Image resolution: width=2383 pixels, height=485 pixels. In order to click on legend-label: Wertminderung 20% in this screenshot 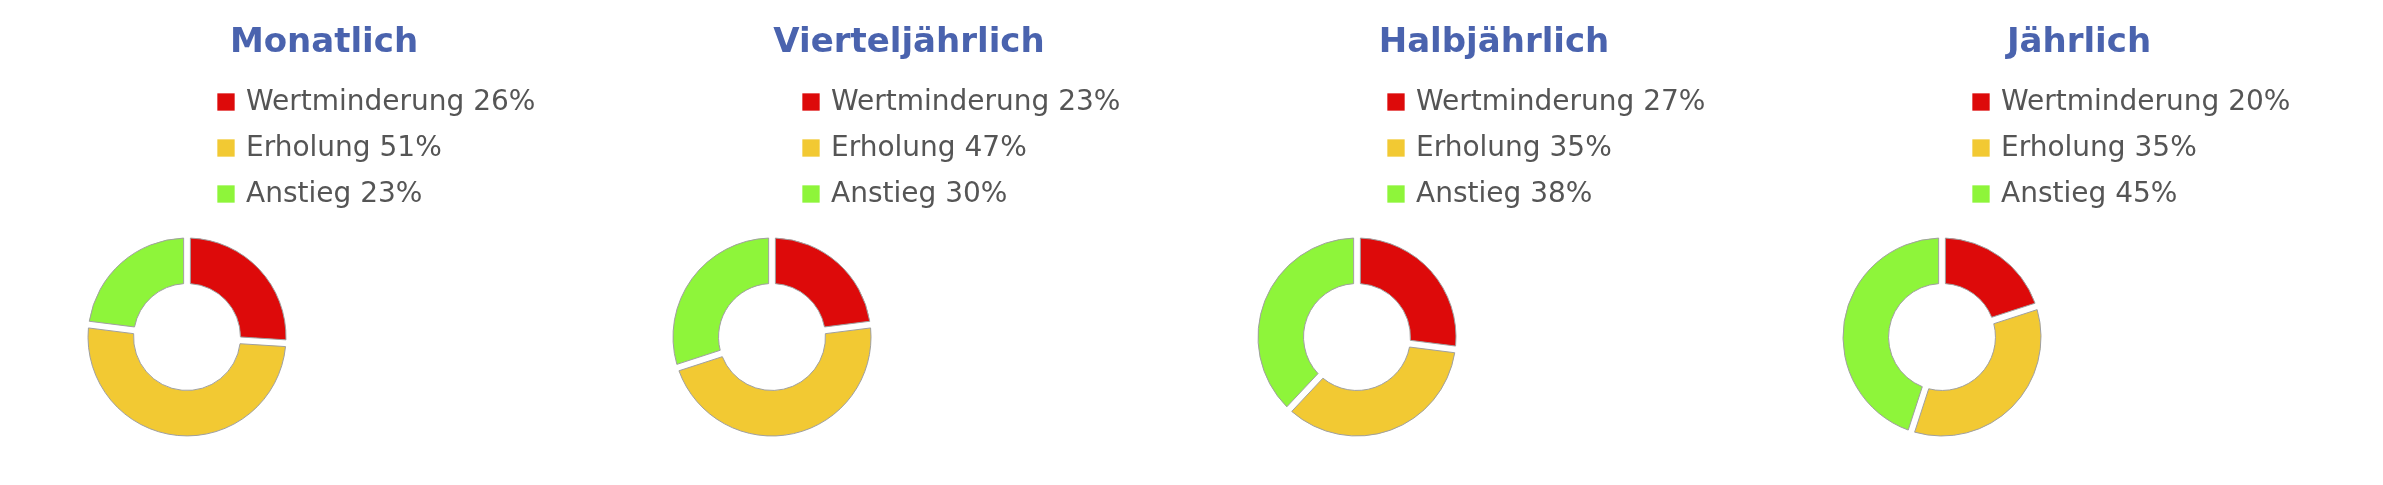, I will do `click(2146, 100)`.